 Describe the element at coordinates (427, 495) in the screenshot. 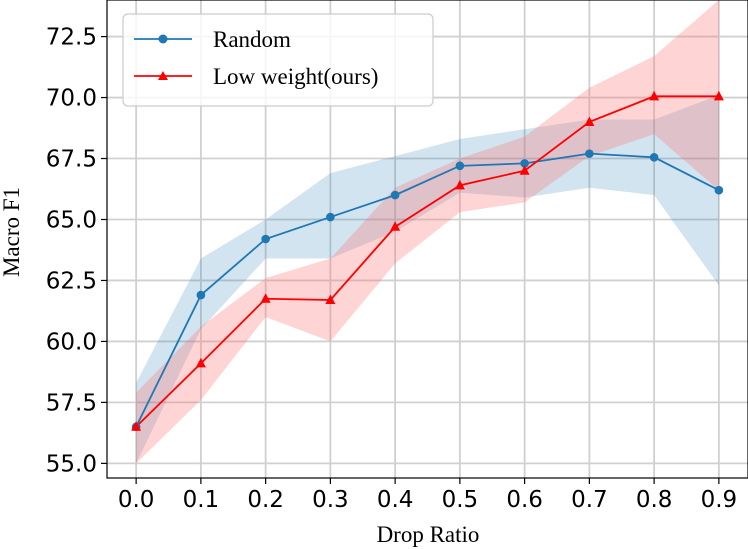

I see `x-tick-labels: 0.0 0.1 0.2 0.3 0.4 0.5 0.6 0.7 0.8 0.9` at that location.